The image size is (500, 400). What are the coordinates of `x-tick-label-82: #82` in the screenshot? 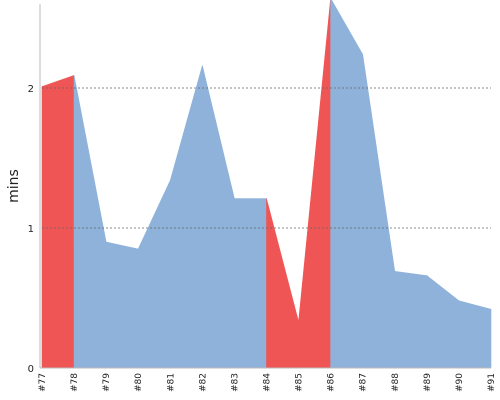 It's located at (203, 382).